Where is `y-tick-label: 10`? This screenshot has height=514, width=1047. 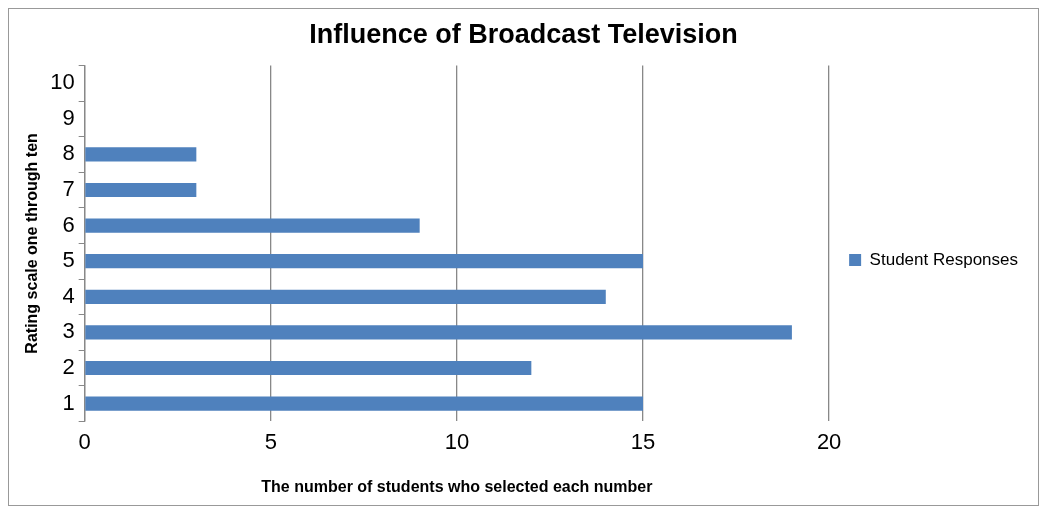 y-tick-label: 10 is located at coordinates (62, 82).